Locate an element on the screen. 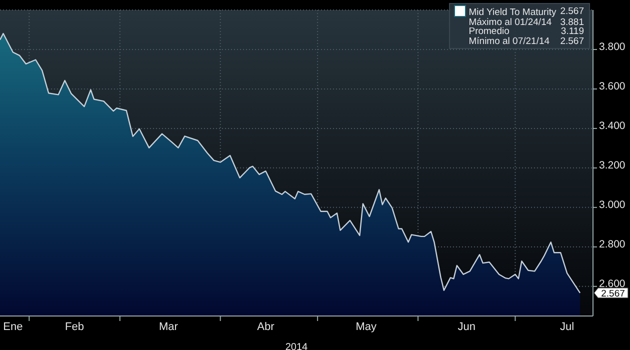 The height and width of the screenshot is (350, 630). annotation: Mínimo al 07/21/14 is located at coordinates (509, 41).